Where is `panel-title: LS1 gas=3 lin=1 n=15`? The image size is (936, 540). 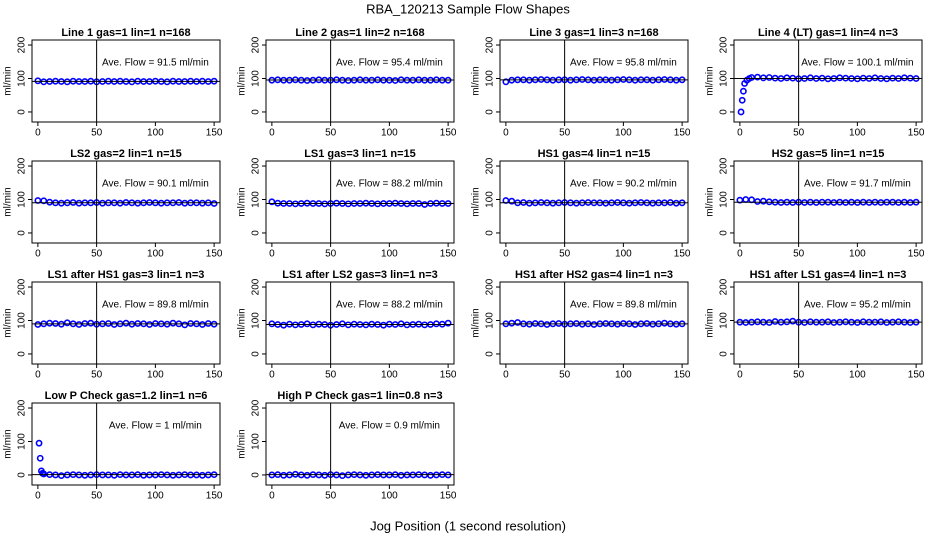 panel-title: LS1 gas=3 lin=1 n=15 is located at coordinates (360, 154).